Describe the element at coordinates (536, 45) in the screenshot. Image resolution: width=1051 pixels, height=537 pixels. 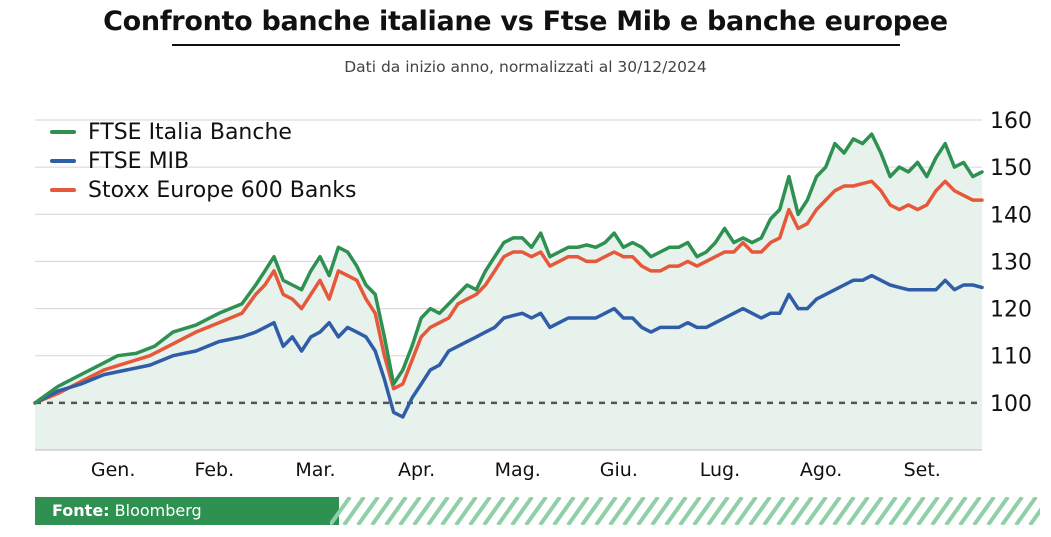
I see `title-underline` at that location.